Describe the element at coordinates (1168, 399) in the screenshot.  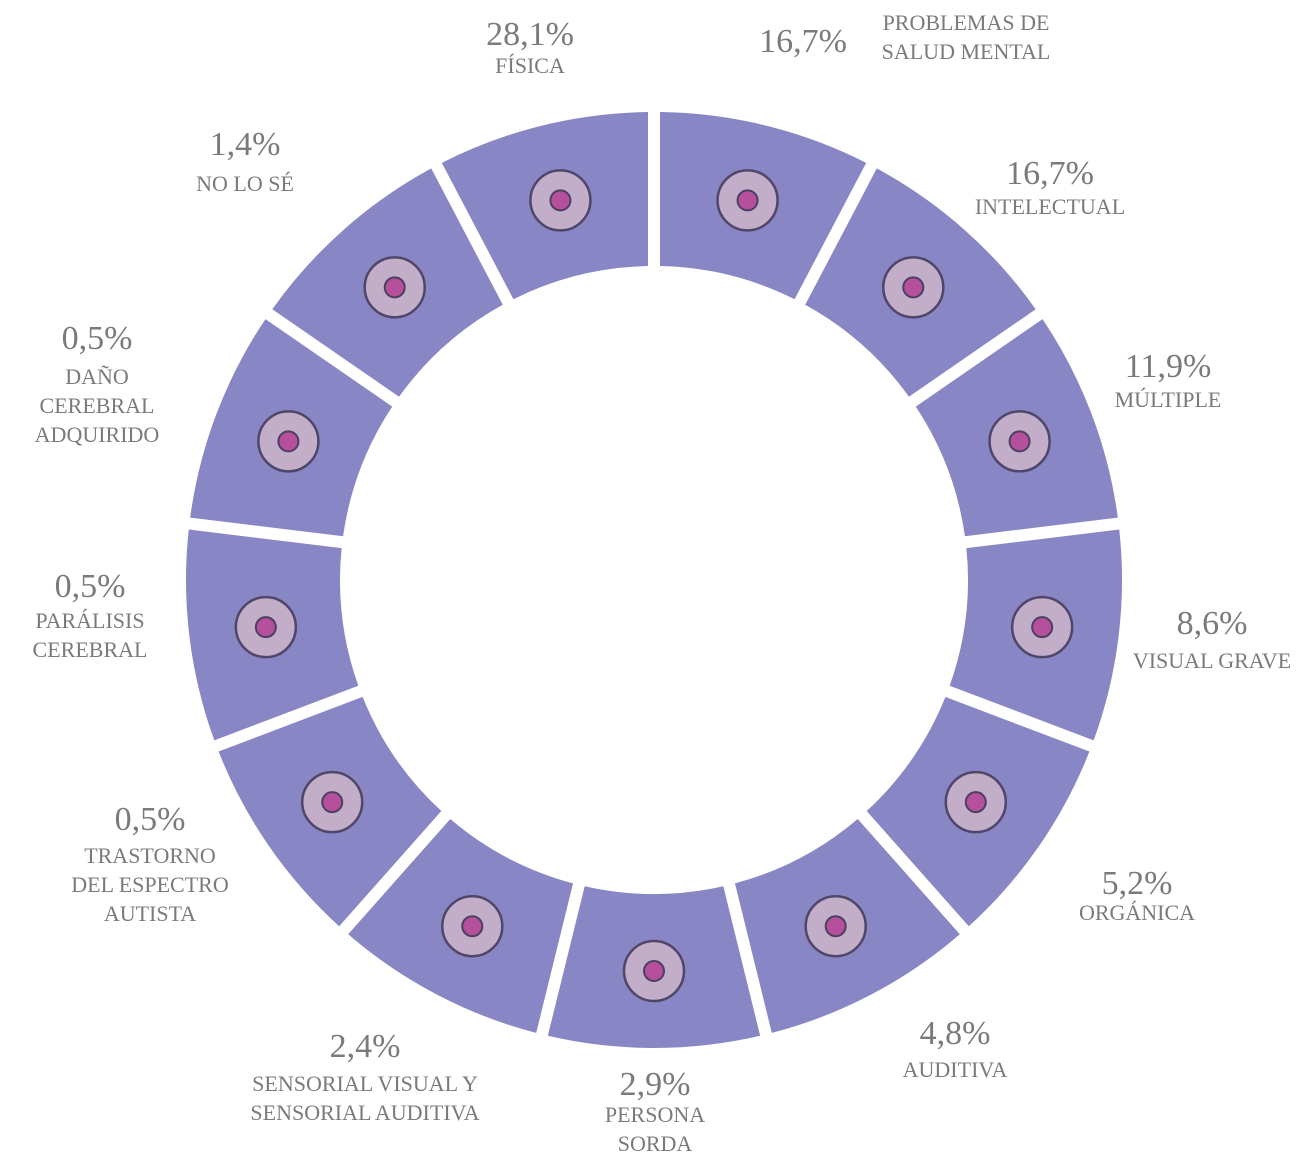
I see `segment-label: MÚLTIPLE` at that location.